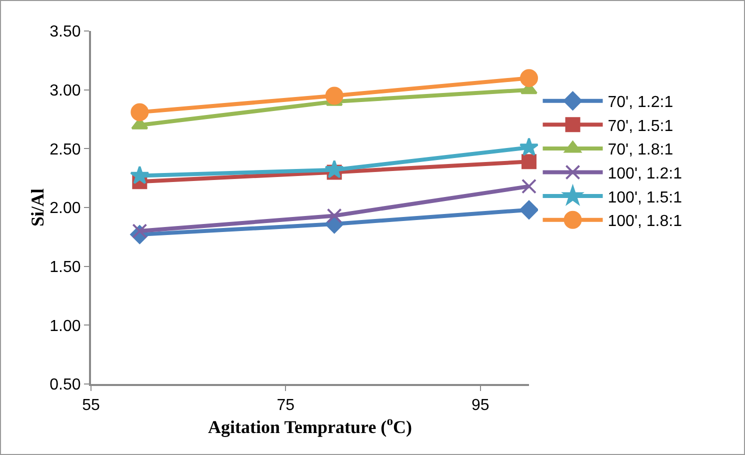 This screenshot has width=745, height=455. I want to click on y-tick-label: 3.50, so click(65, 32).